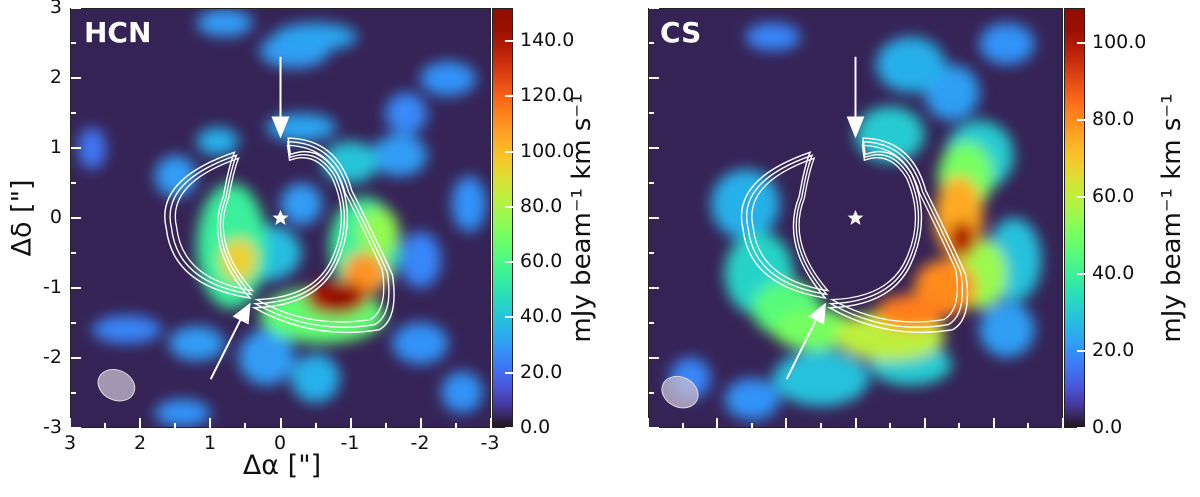 The height and width of the screenshot is (497, 1200). I want to click on x-tick-label: -2, so click(420, 443).